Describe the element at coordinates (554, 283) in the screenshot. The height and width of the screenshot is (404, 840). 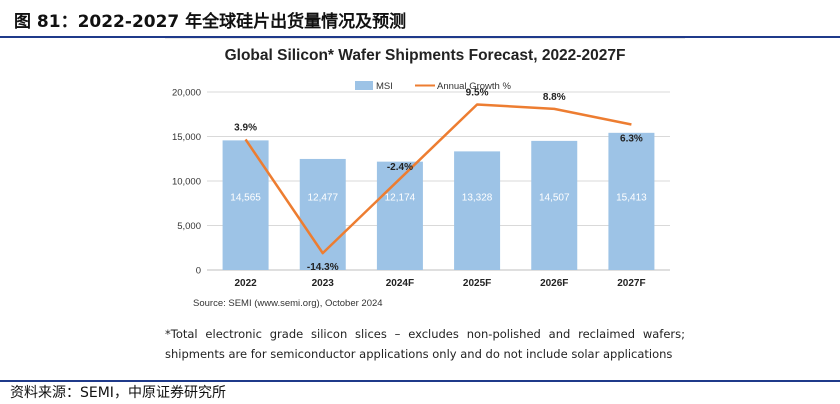
I see `x-tick-label-2026F: 2026F` at that location.